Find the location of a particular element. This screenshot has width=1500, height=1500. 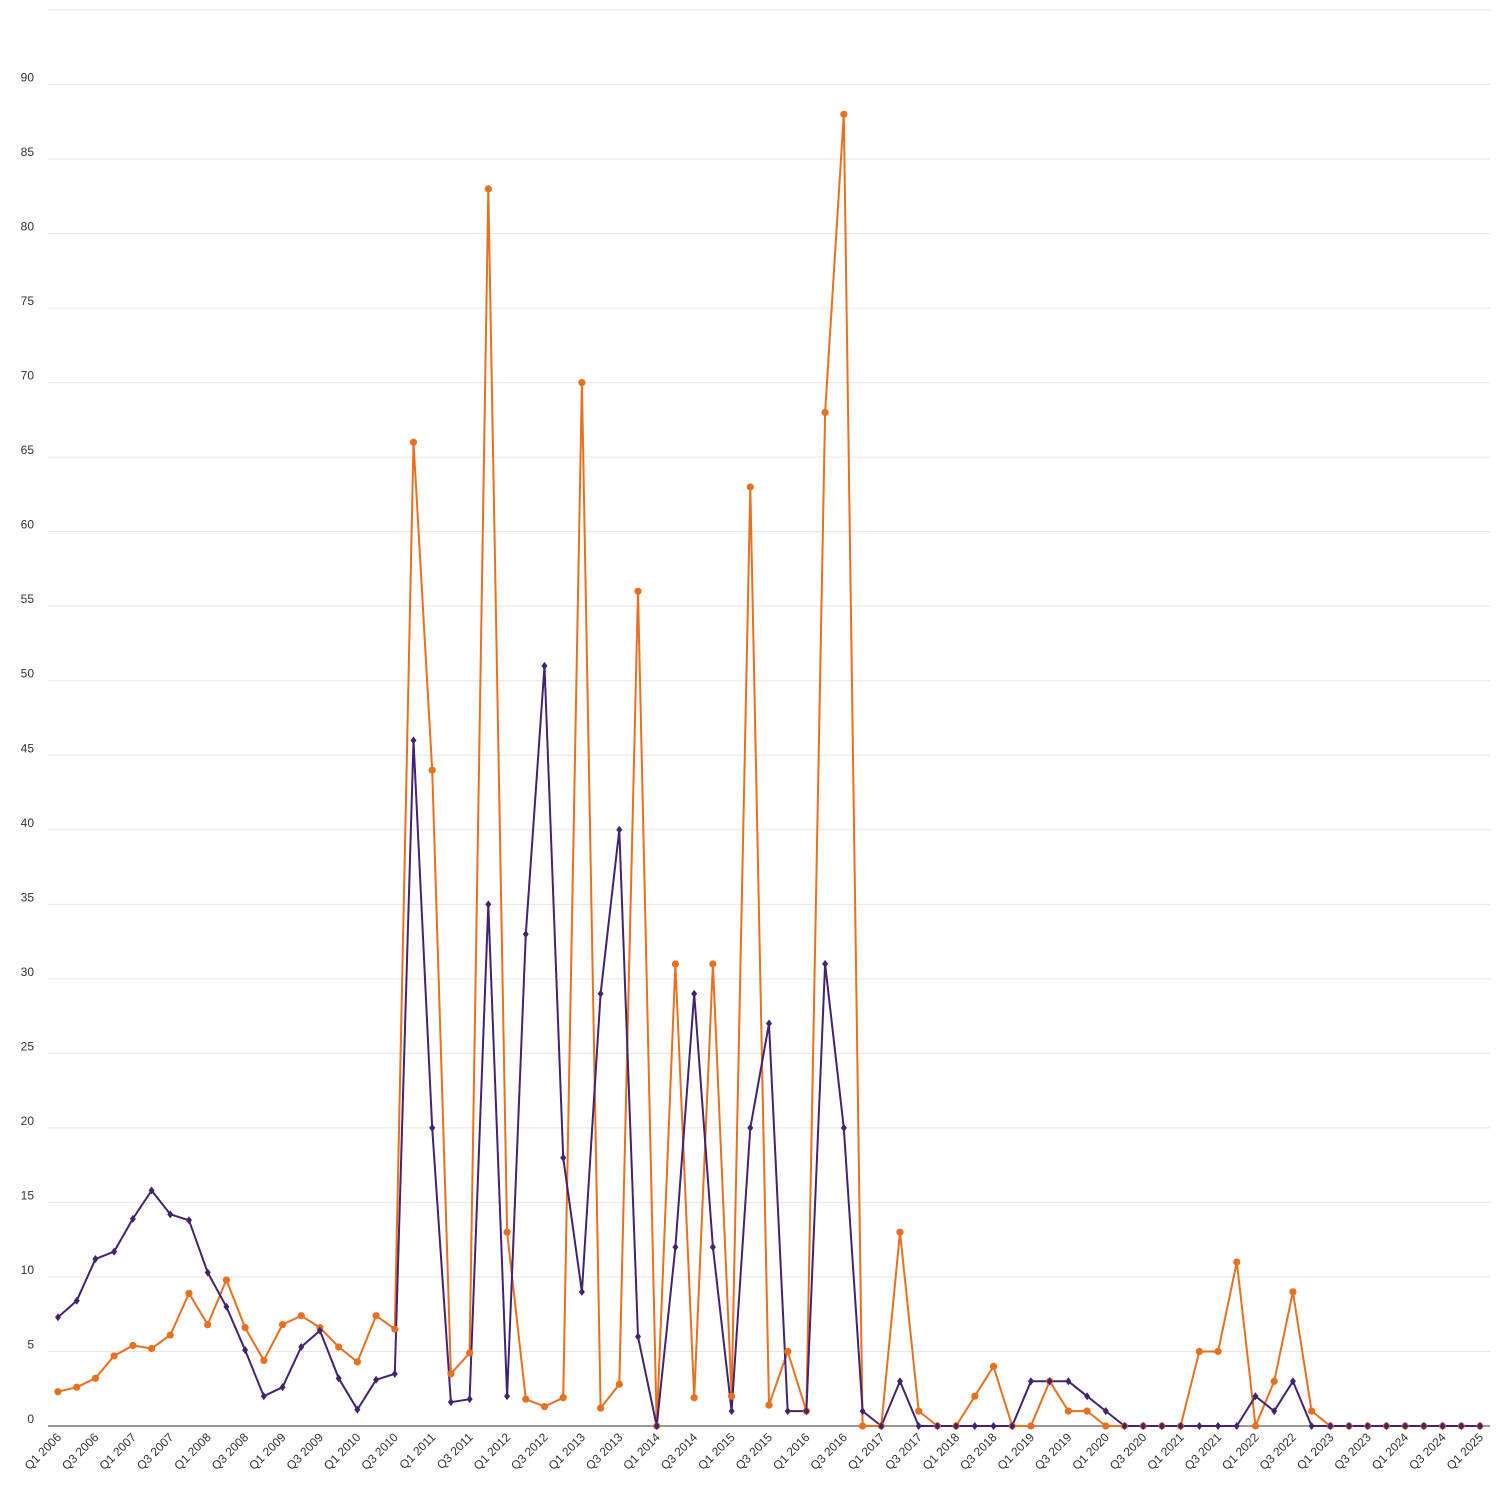

x-tick-label: Q1 2014 is located at coordinates (641, 1451).